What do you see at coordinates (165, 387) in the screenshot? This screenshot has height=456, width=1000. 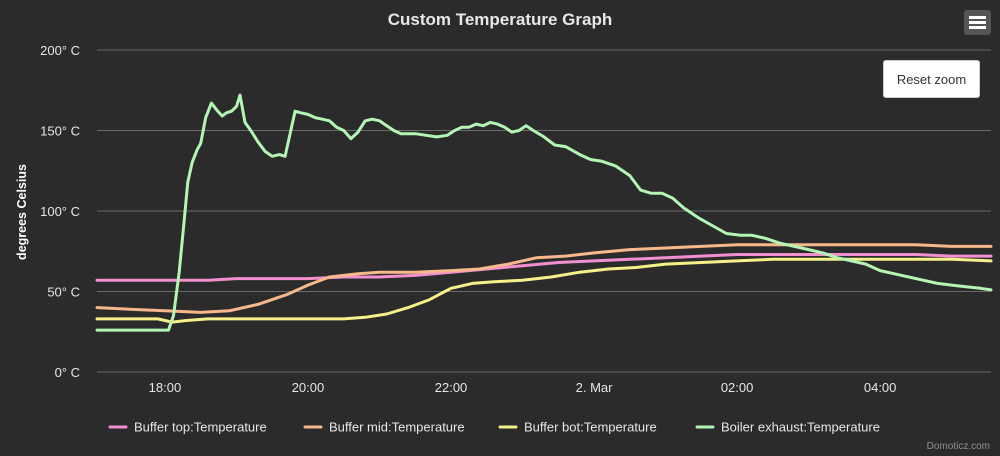 I see `x-tick-label: 18:00` at bounding box center [165, 387].